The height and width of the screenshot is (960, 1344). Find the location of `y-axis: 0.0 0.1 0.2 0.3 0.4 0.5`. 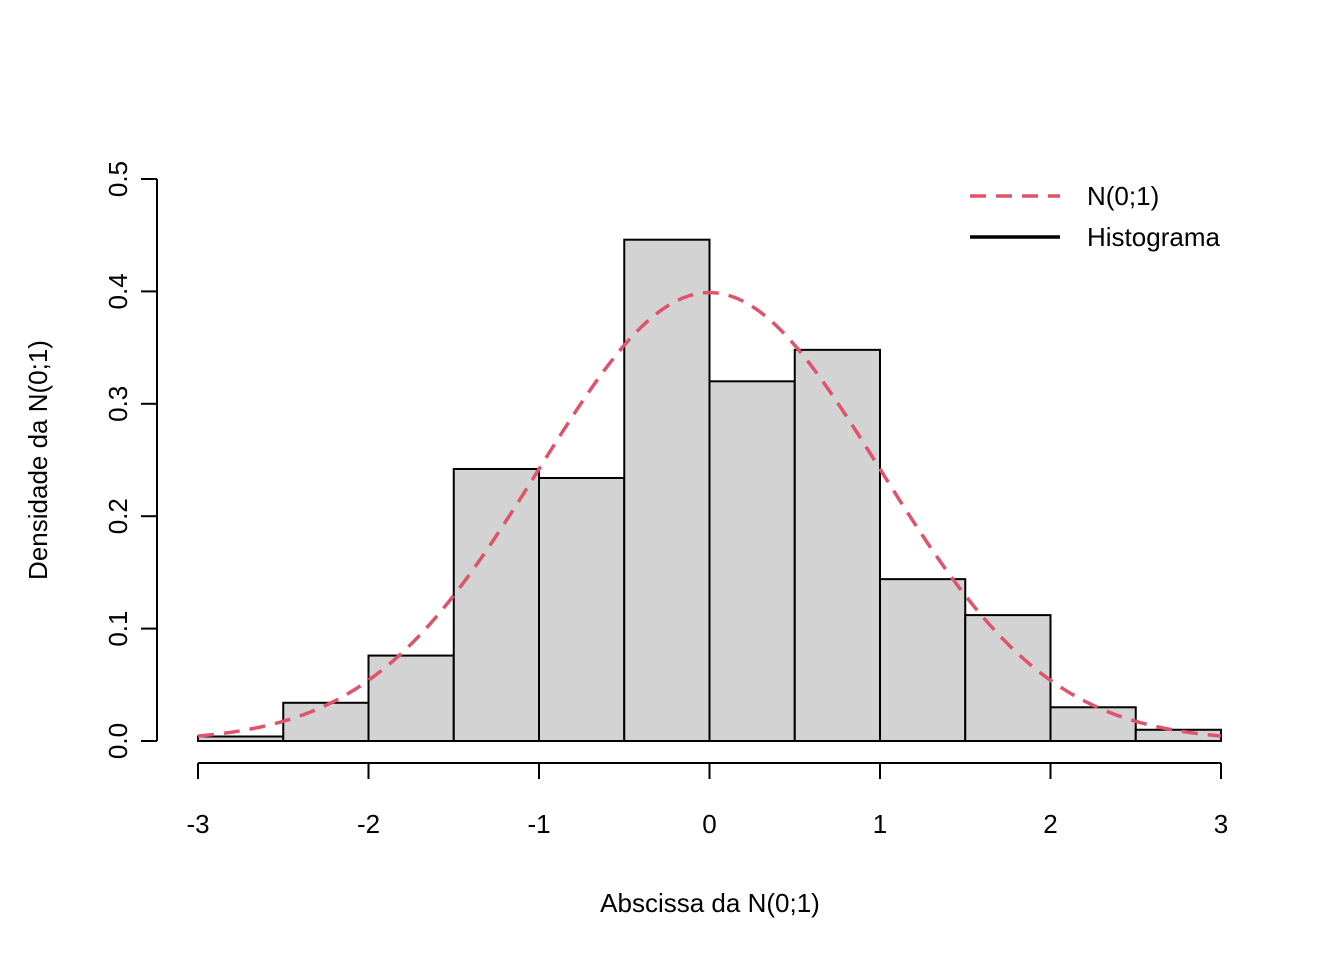

y-axis: 0.0 0.1 0.2 0.3 0.4 0.5 is located at coordinates (130, 460).